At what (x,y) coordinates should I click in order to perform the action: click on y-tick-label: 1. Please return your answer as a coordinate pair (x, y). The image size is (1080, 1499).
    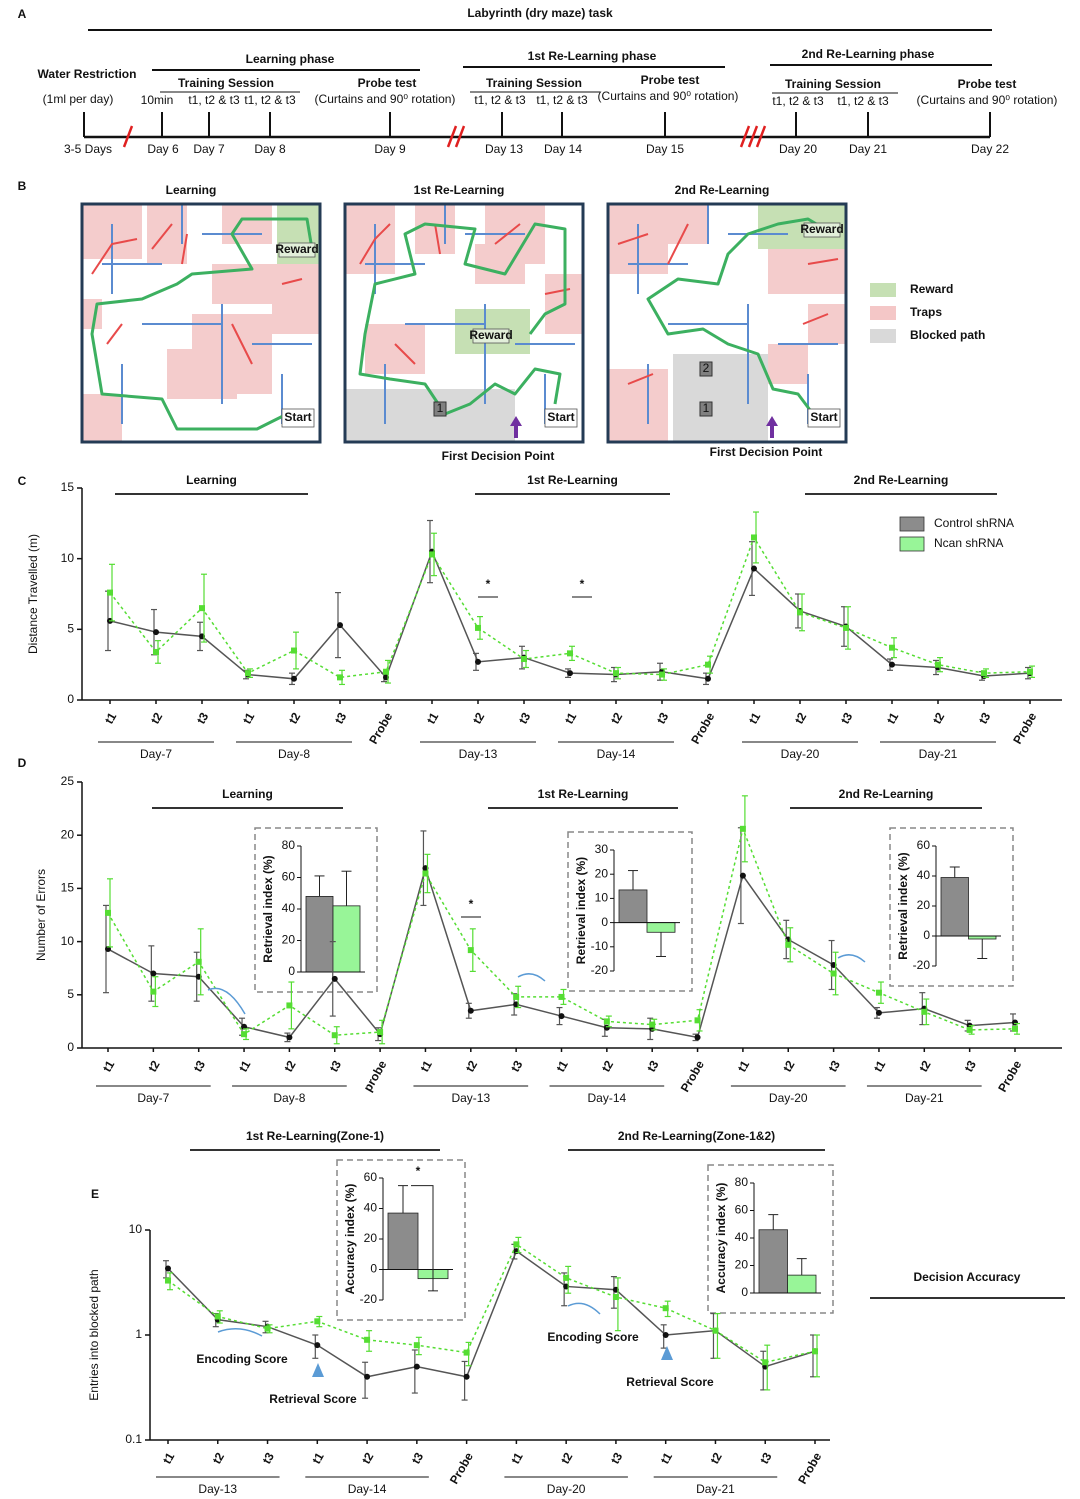
    Looking at the image, I should click on (138, 1334).